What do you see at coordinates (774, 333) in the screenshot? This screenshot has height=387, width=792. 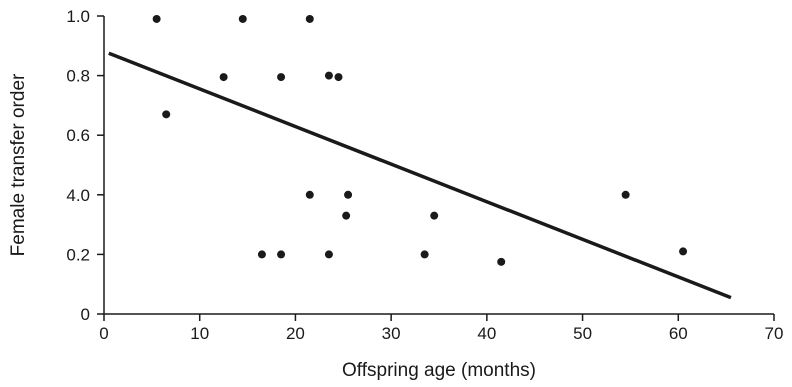 I see `x-tick-label: 70` at bounding box center [774, 333].